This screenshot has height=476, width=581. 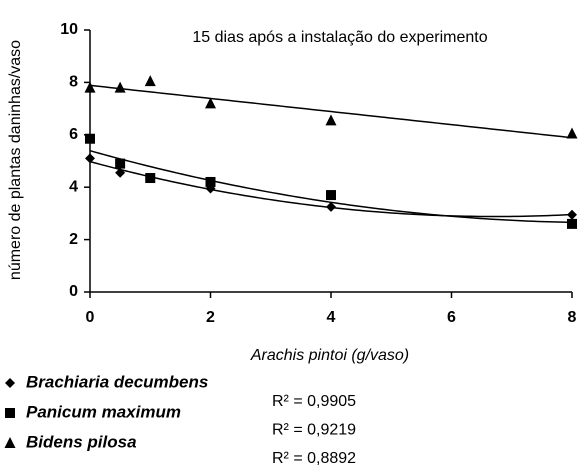 I want to click on y-axis-label: número de plantas daninhas/vaso, so click(x=15, y=160).